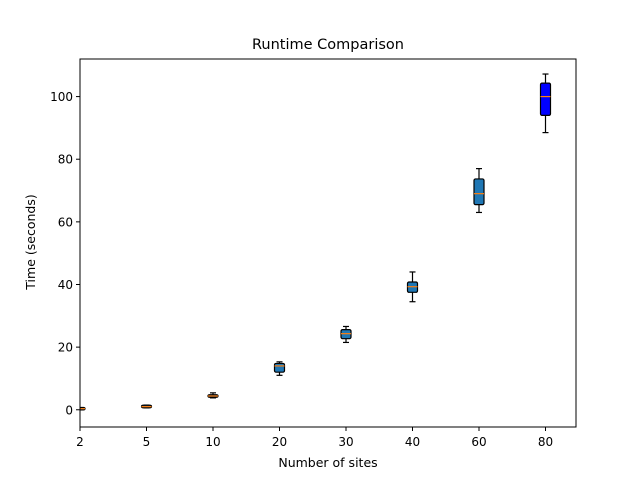  Describe the element at coordinates (328, 45) in the screenshot. I see `chart-title: Runtime Comparison` at that location.